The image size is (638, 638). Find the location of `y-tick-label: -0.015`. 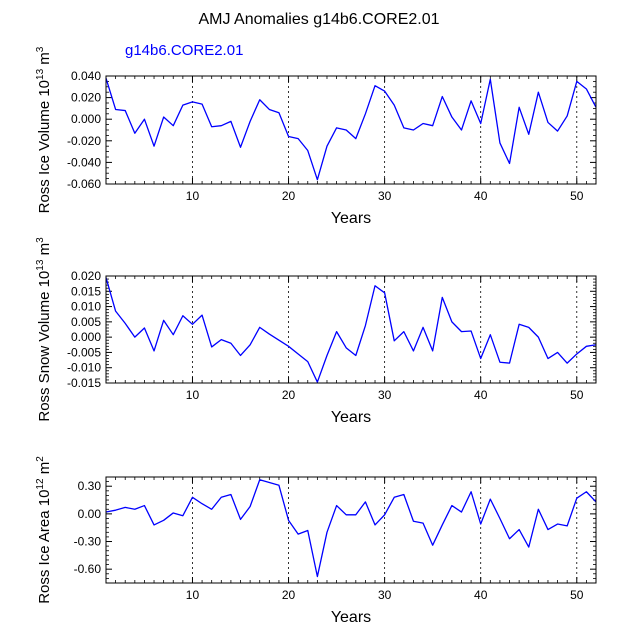

y-tick-label: -0.015 is located at coordinates (84, 383).